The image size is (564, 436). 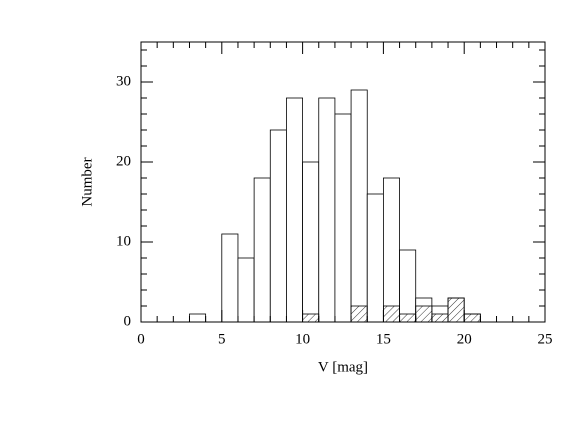 What do you see at coordinates (123, 81) in the screenshot?
I see `y-tick-label: 30` at bounding box center [123, 81].